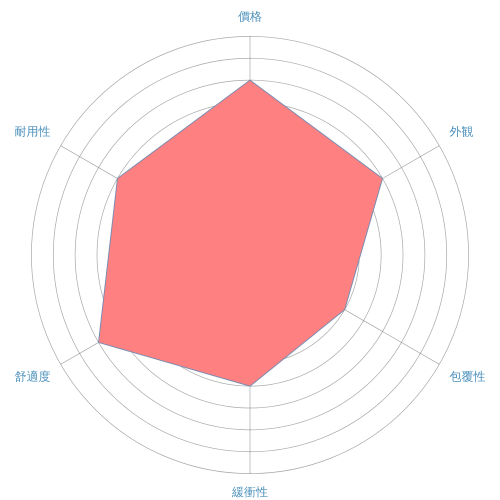 The height and width of the screenshot is (500, 500). Describe the element at coordinates (250, 16) in the screenshot. I see `spoke-label: 價格` at that location.